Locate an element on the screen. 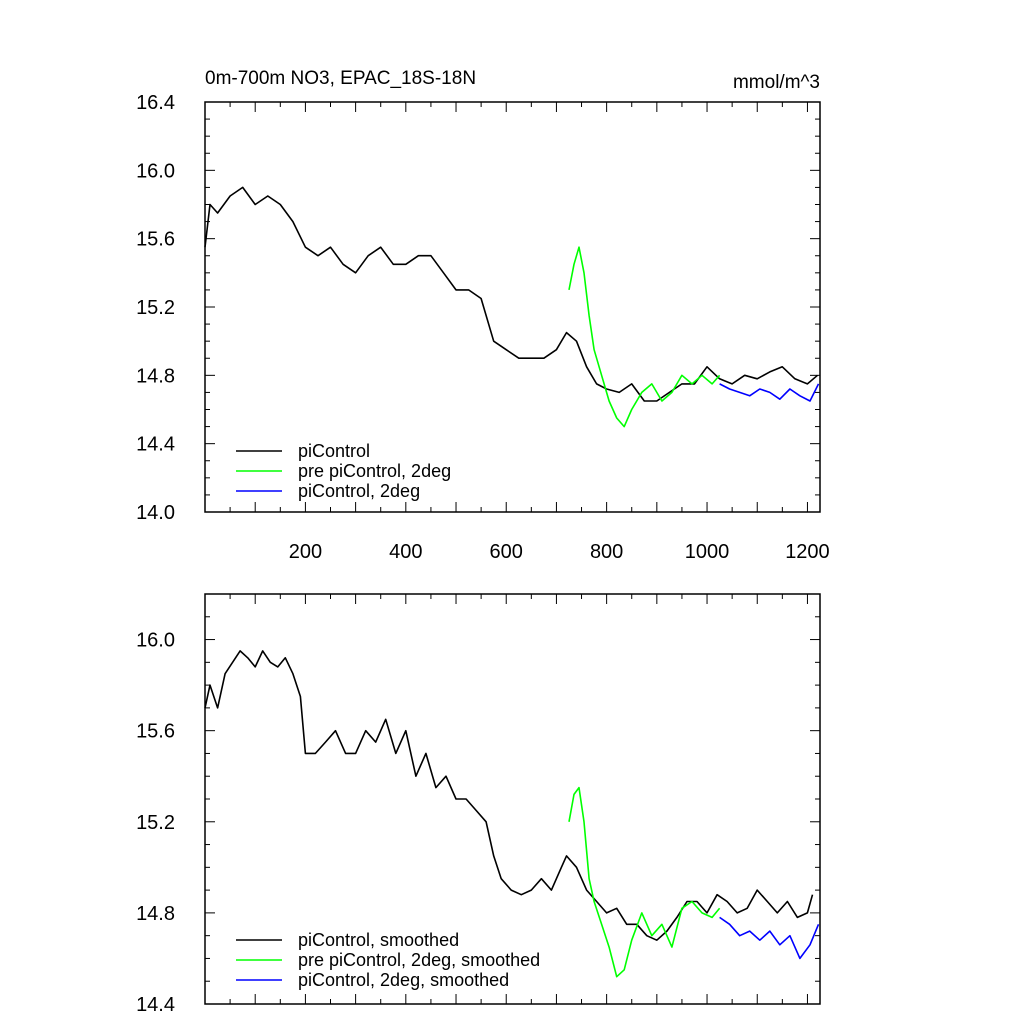 This screenshot has width=1024, height=1024. legend-label: piControl, 2deg, smoothed is located at coordinates (403, 980).